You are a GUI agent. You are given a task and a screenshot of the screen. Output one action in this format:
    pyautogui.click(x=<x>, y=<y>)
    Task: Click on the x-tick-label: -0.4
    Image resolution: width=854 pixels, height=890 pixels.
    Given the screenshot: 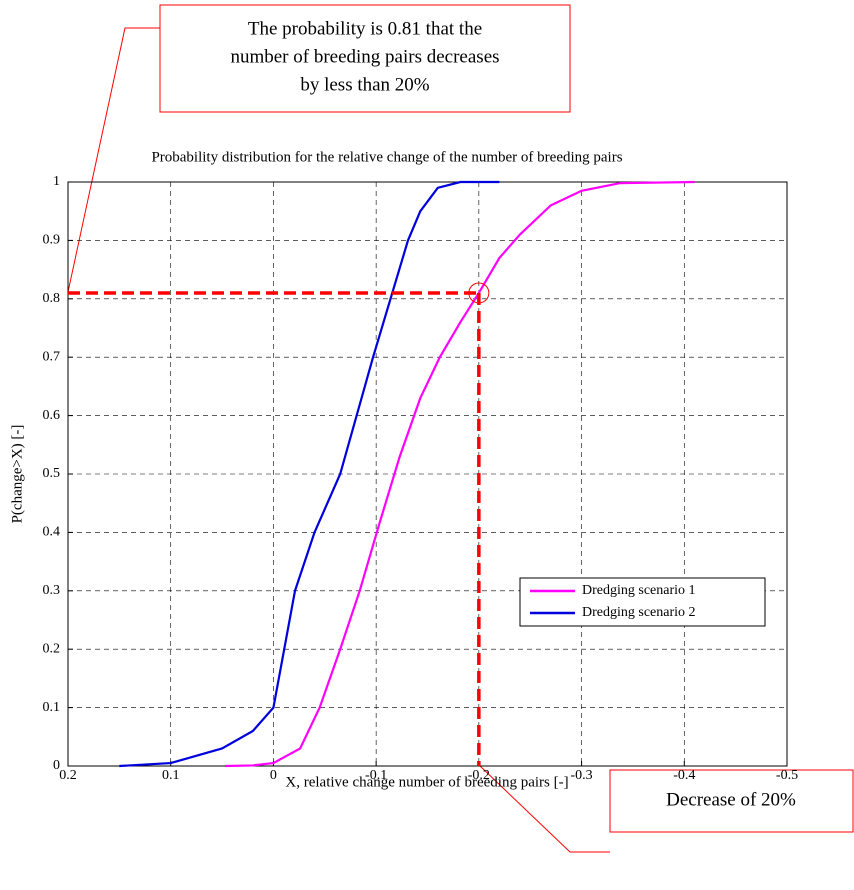 What is the action you would take?
    pyautogui.click(x=684, y=775)
    